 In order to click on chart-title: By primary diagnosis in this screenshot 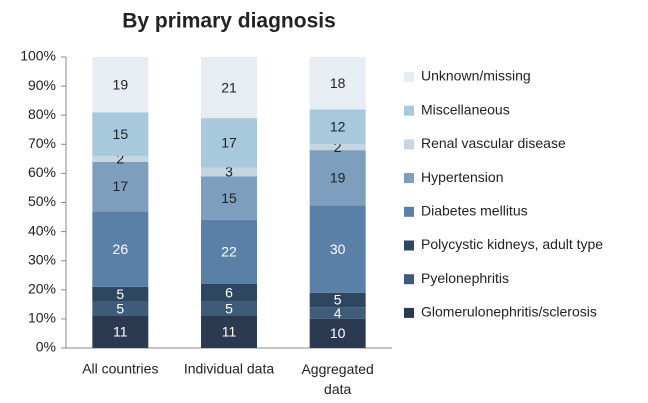, I will do `click(229, 21)`.